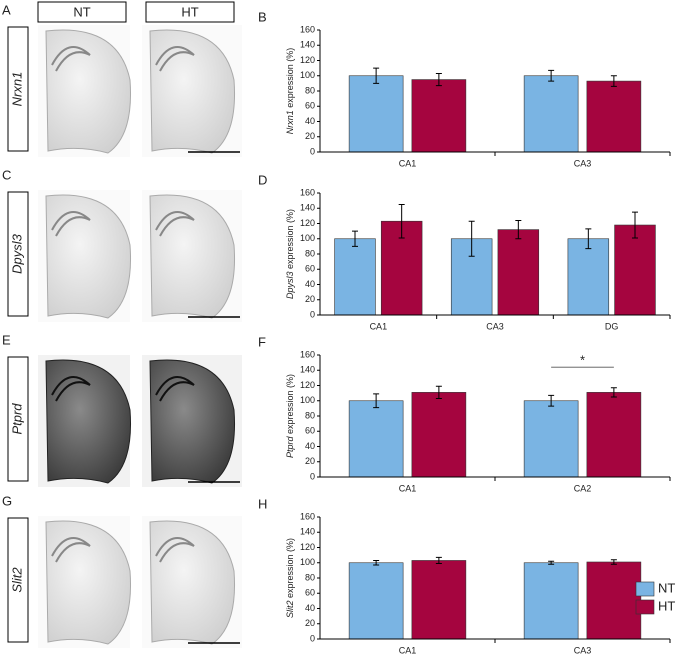  What do you see at coordinates (290, 610) in the screenshot?
I see `y-axis-label-gene: Slit2` at bounding box center [290, 610].